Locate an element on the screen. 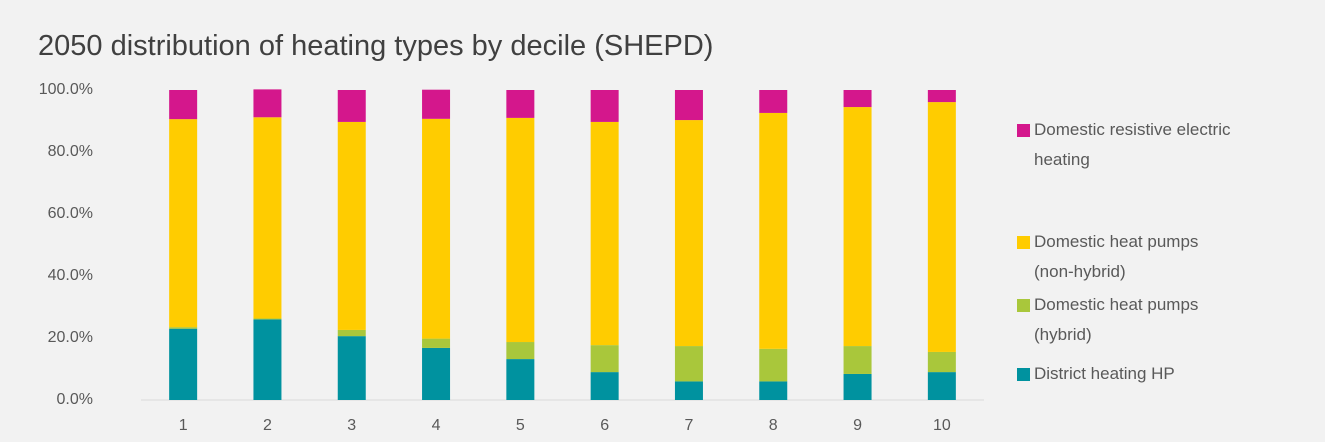 The image size is (1325, 442). legend-item: Domestic heat pumps (hybrid) is located at coordinates (1116, 319).